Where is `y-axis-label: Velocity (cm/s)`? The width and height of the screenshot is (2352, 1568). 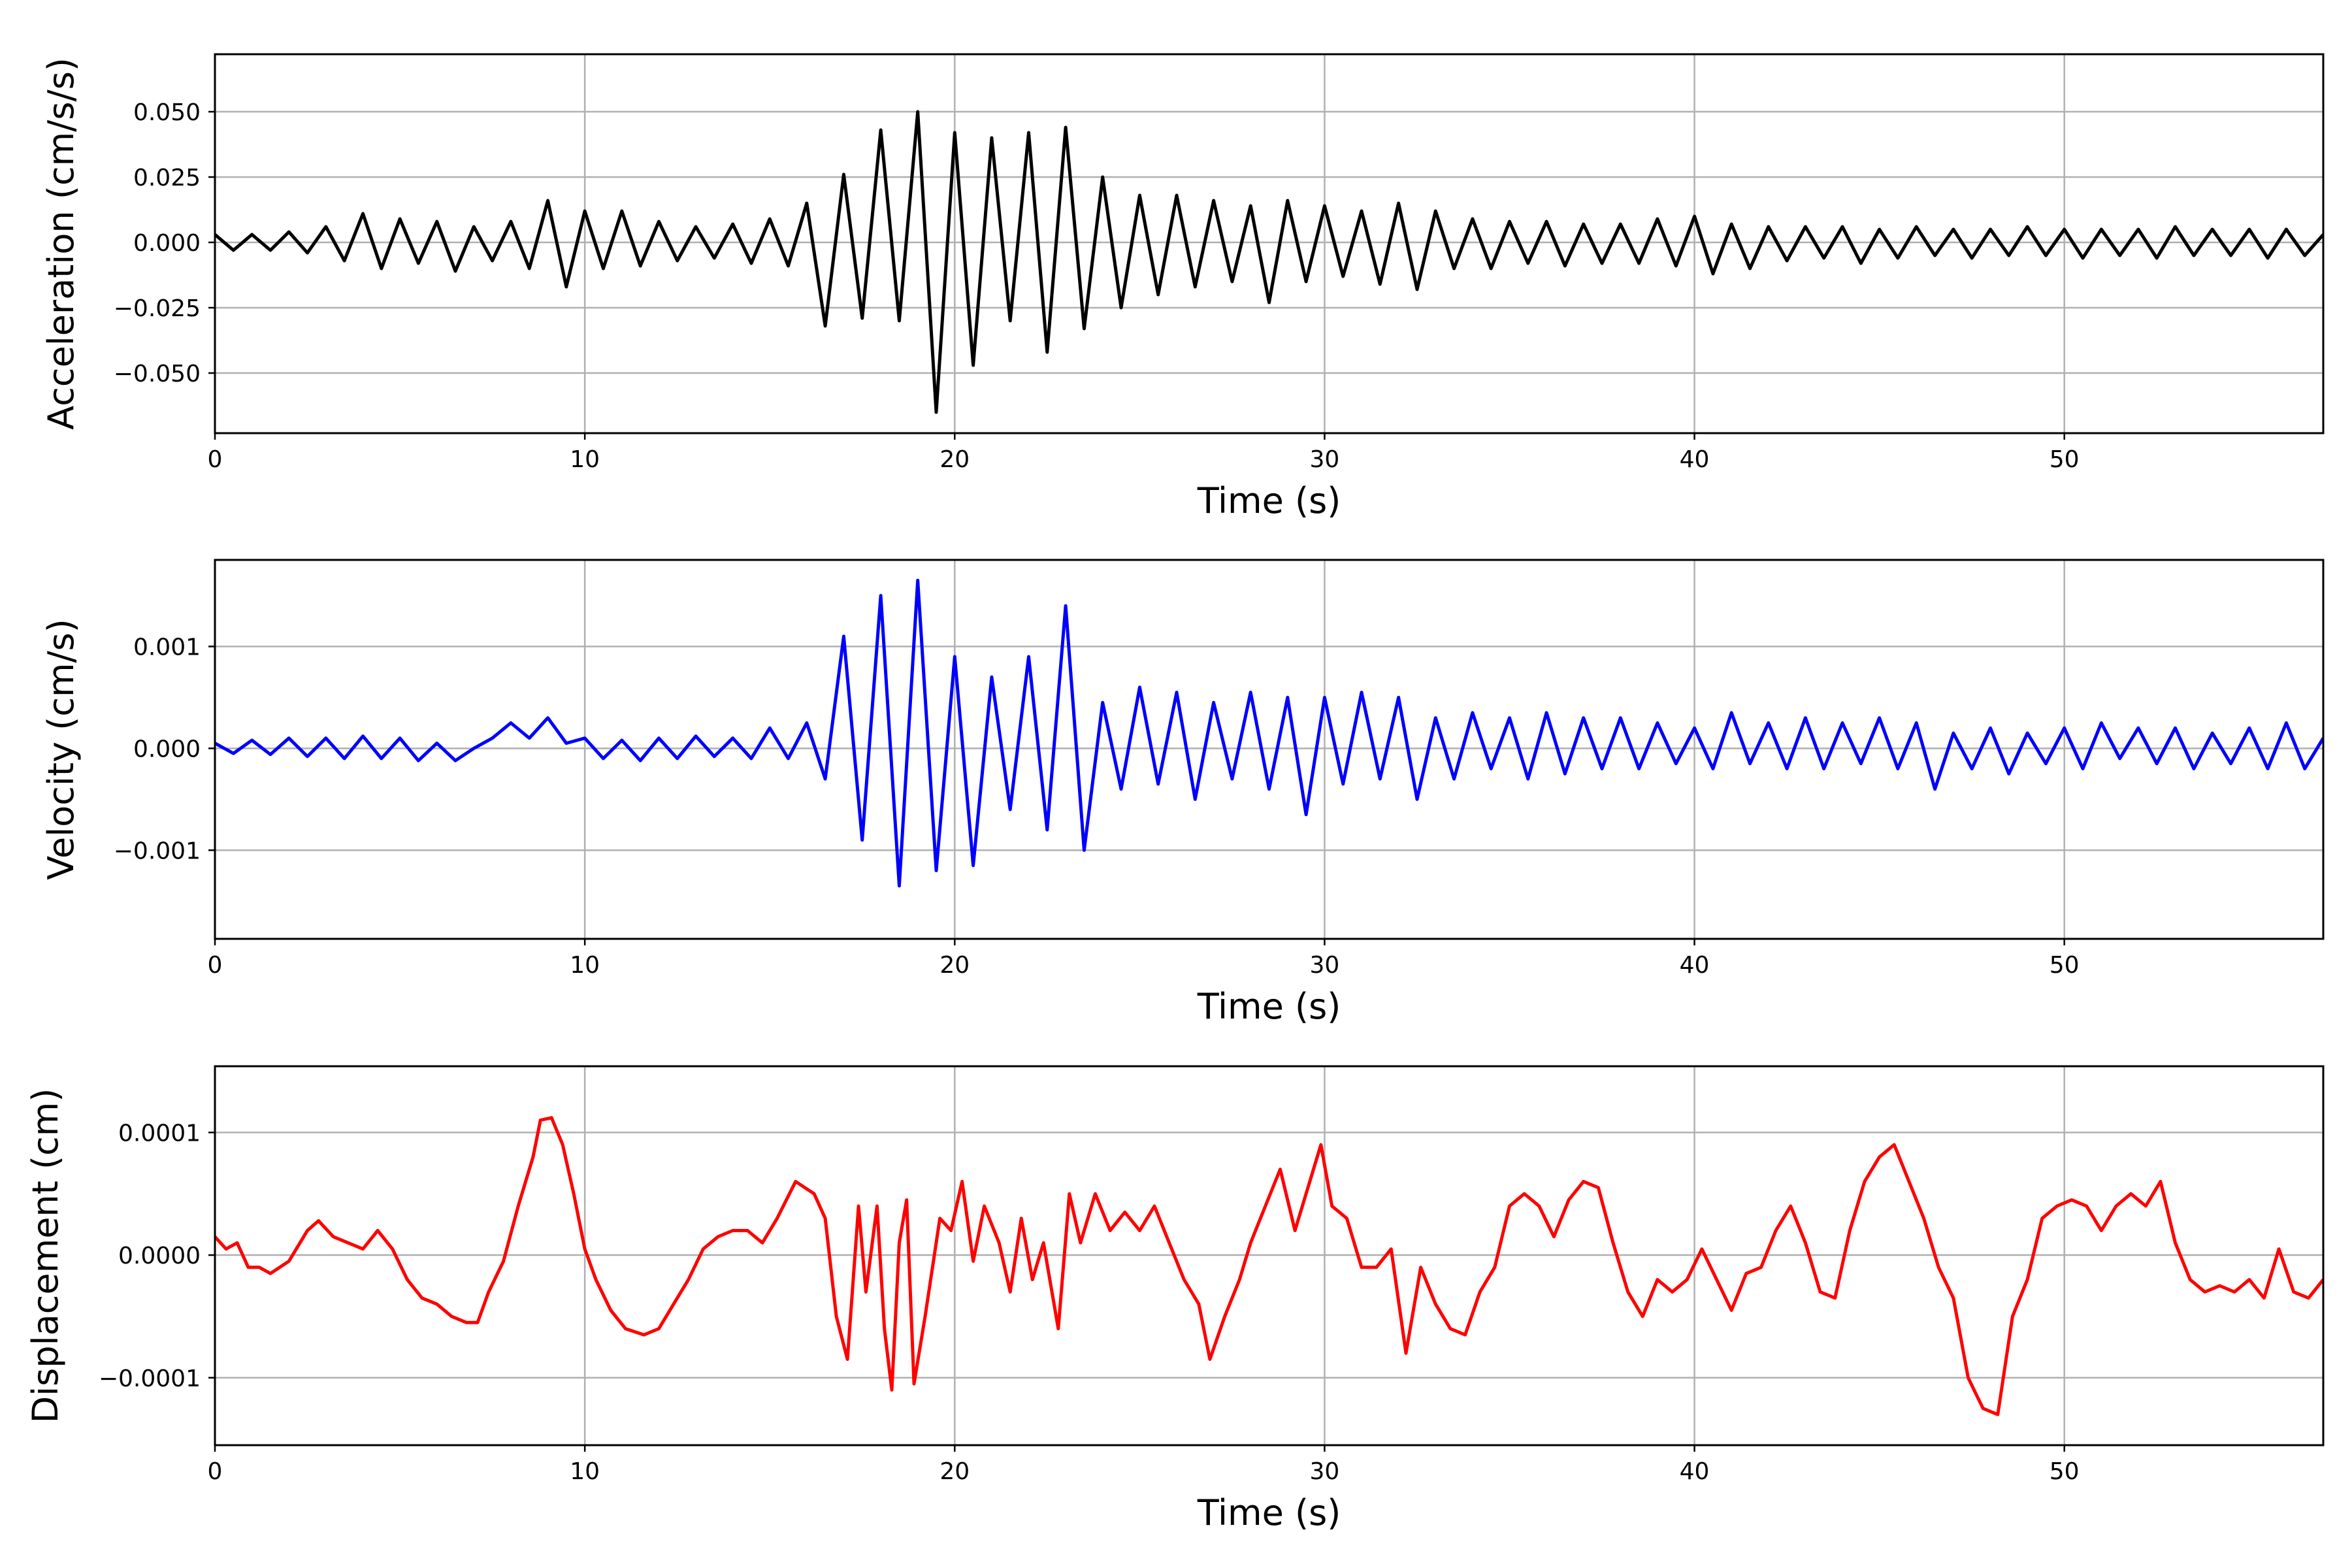 y-axis-label: Velocity (cm/s) is located at coordinates (61, 749).